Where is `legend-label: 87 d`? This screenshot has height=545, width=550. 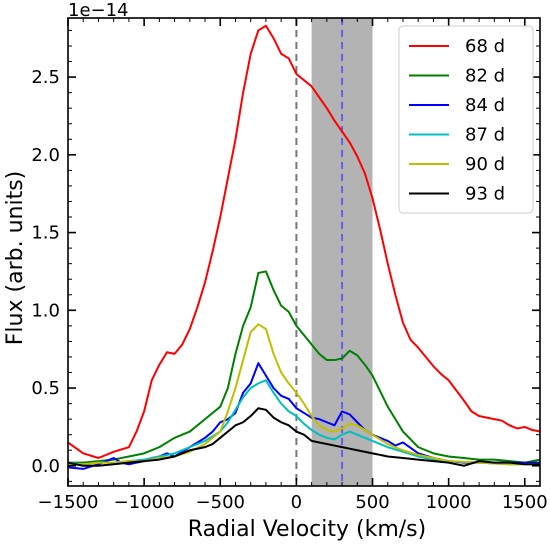 legend-label: 87 d is located at coordinates (485, 135).